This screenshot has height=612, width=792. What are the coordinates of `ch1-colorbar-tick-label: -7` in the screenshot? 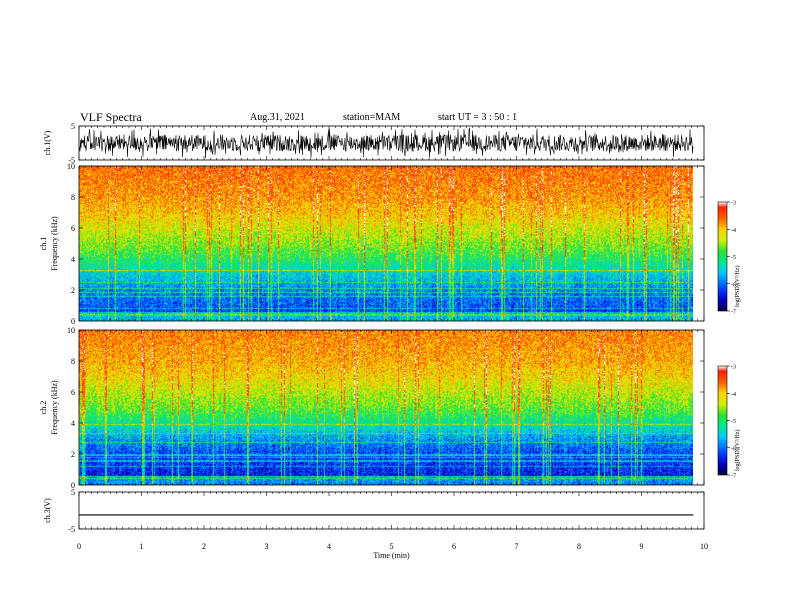 It's located at (733, 313).